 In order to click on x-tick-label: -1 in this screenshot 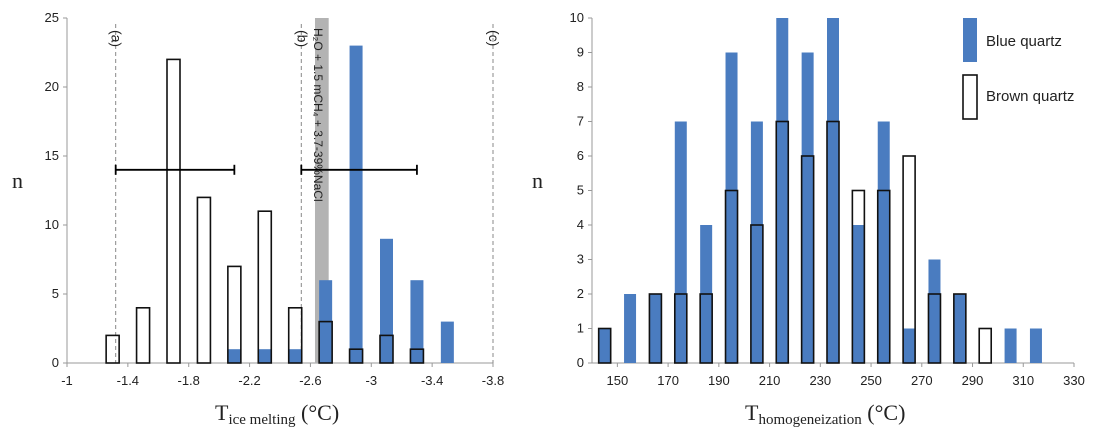, I will do `click(67, 380)`.